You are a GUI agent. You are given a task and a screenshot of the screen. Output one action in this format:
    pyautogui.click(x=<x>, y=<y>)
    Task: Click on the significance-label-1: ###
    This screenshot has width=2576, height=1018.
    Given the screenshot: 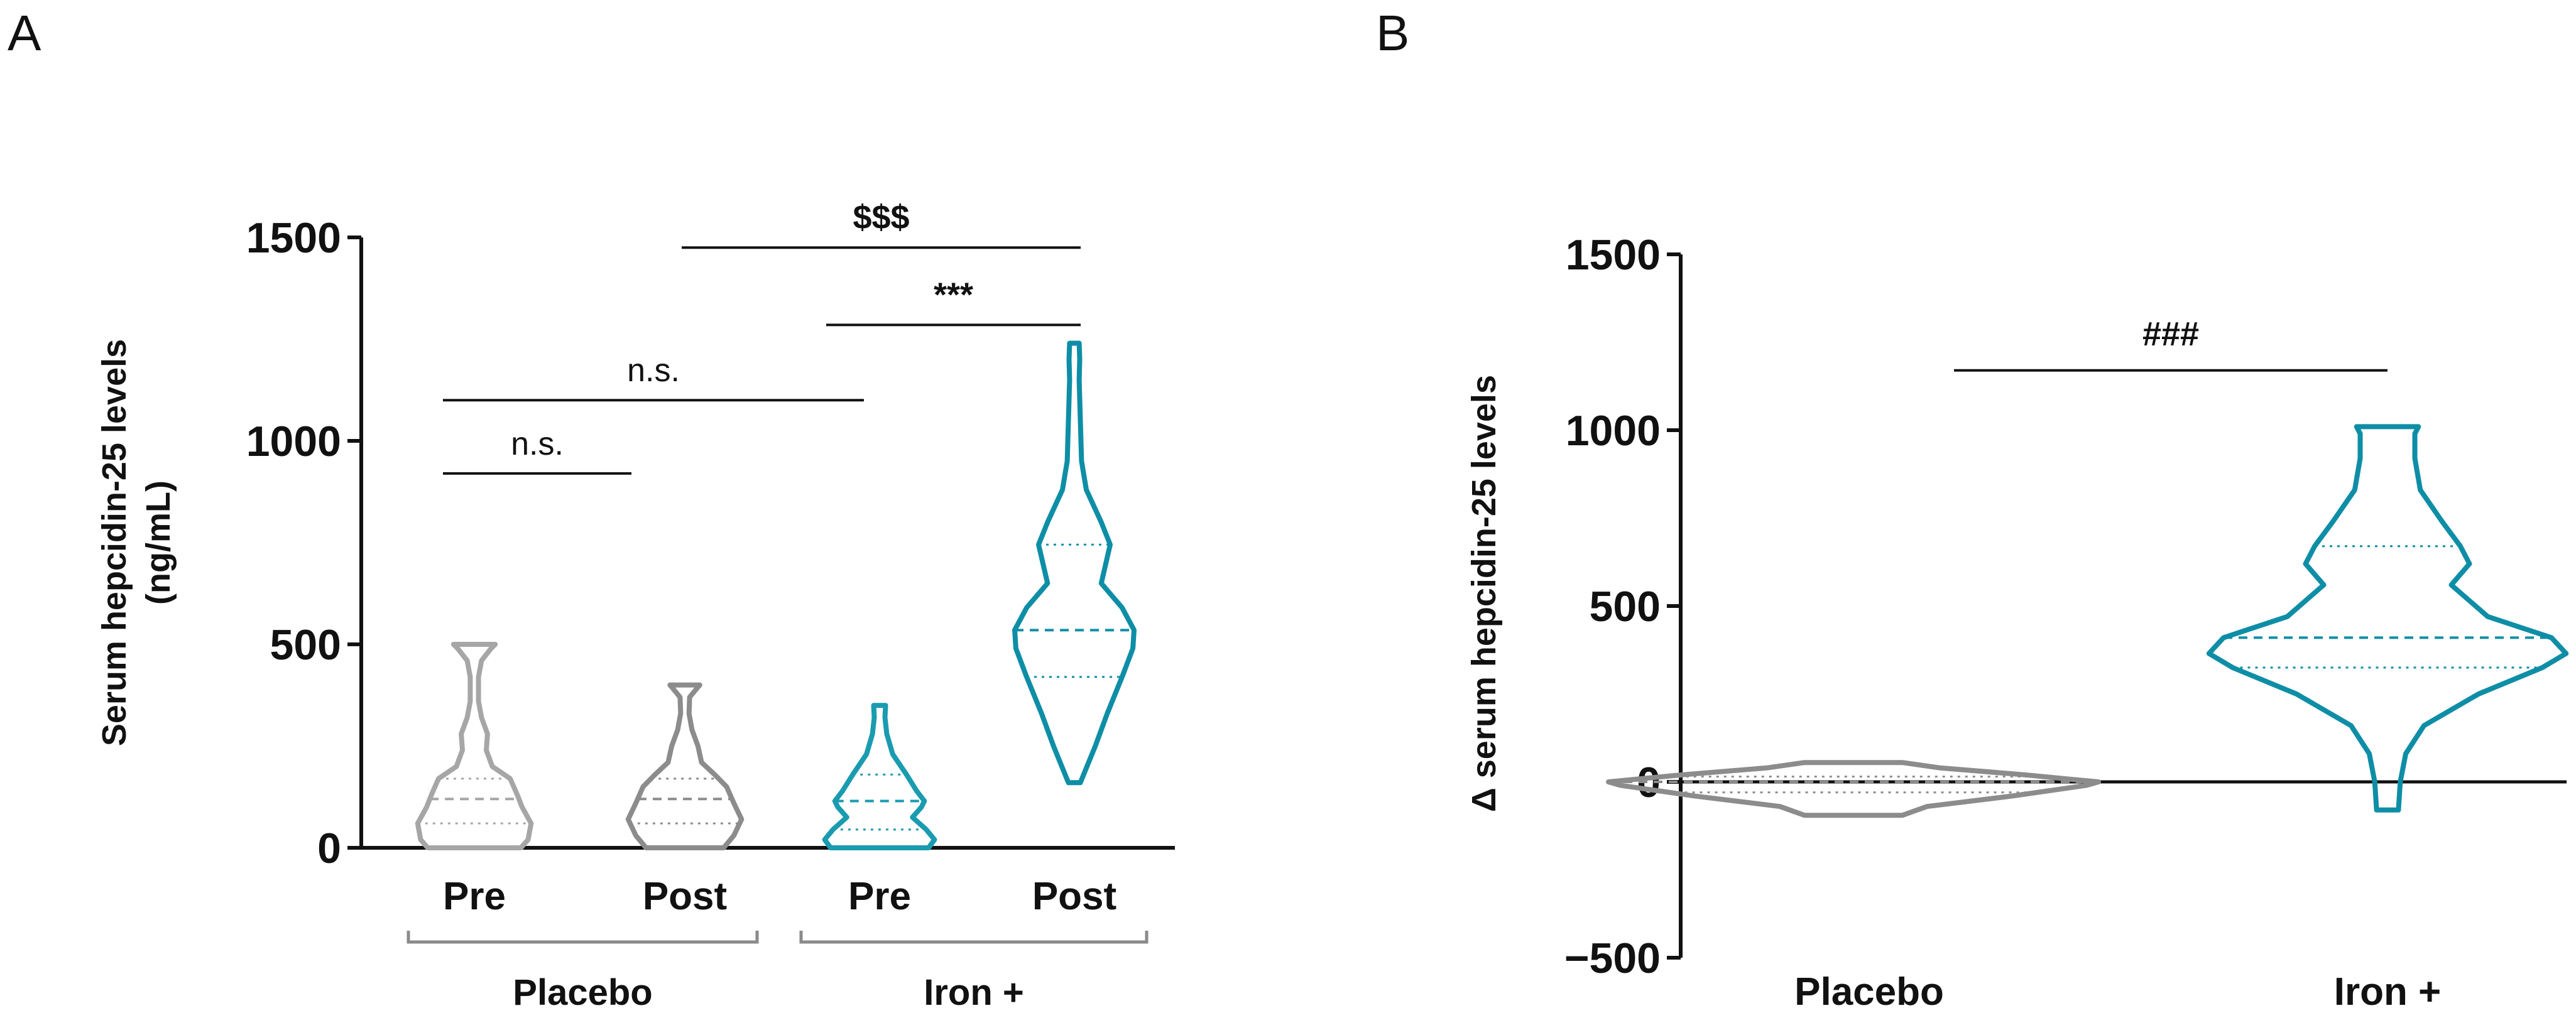 What is the action you would take?
    pyautogui.click(x=2170, y=334)
    